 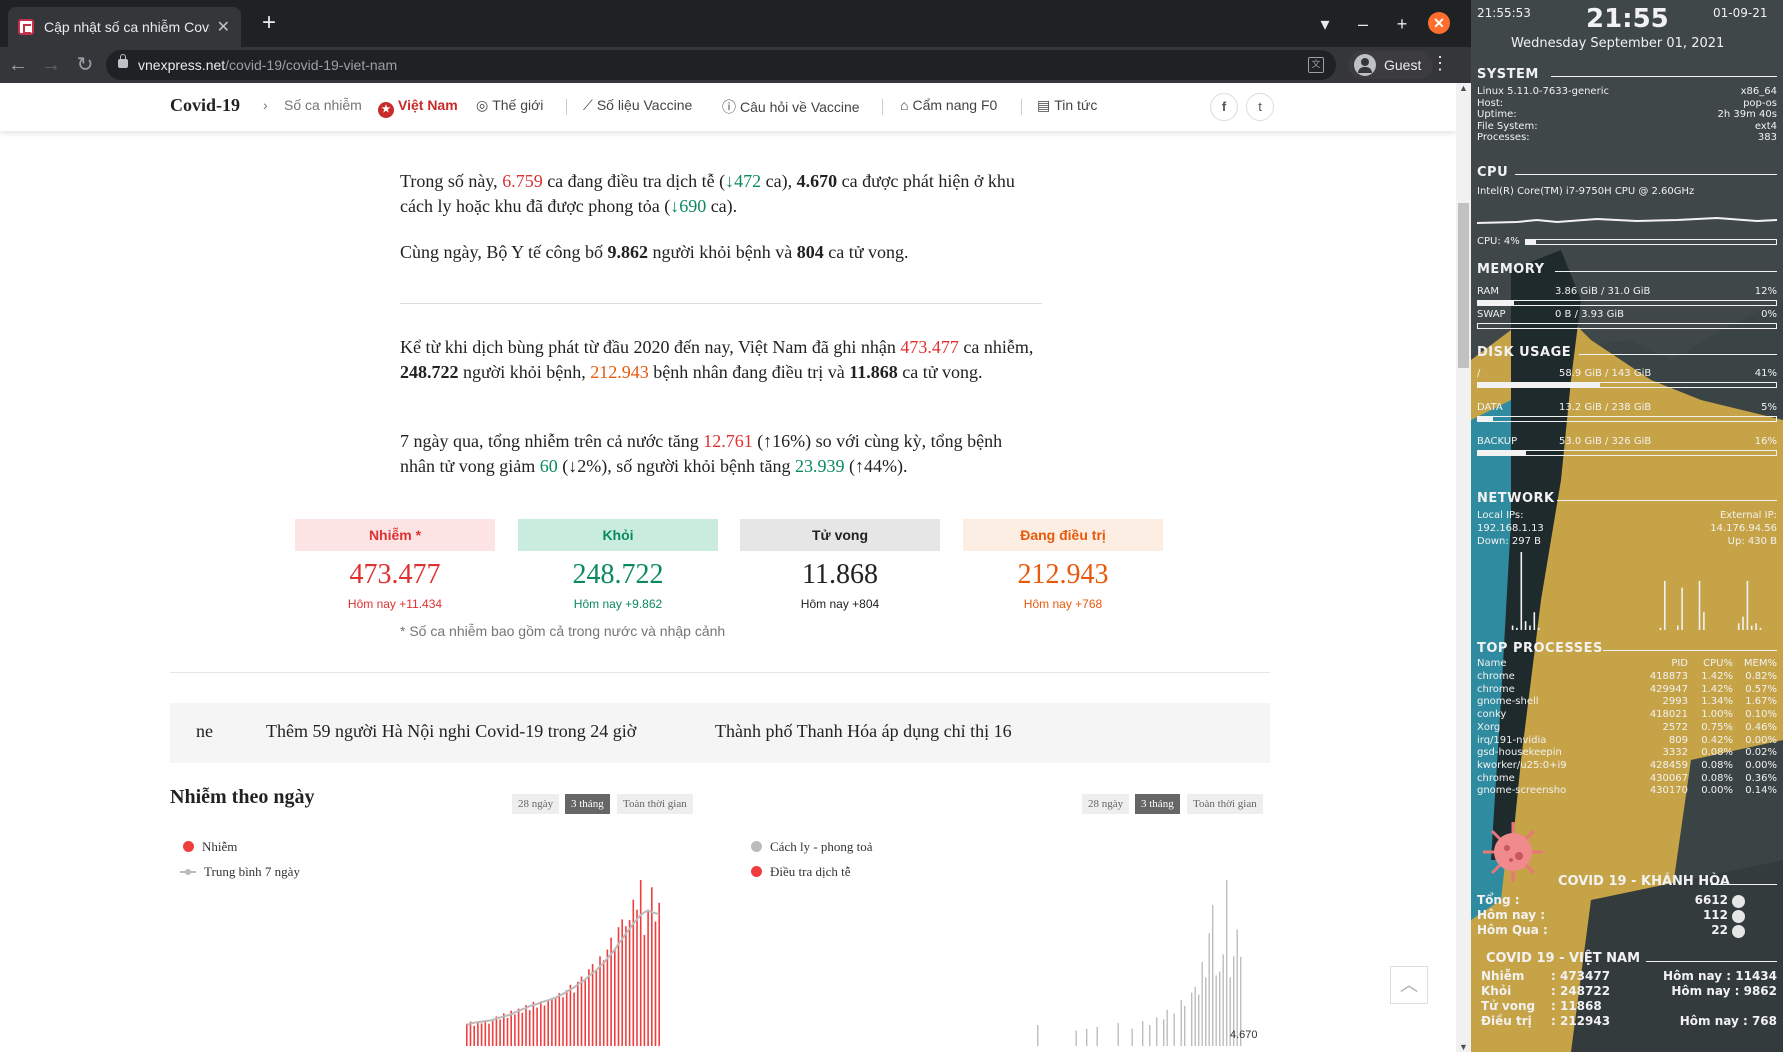 What do you see at coordinates (1668, 689) in the screenshot?
I see `process-row-col: 429947` at bounding box center [1668, 689].